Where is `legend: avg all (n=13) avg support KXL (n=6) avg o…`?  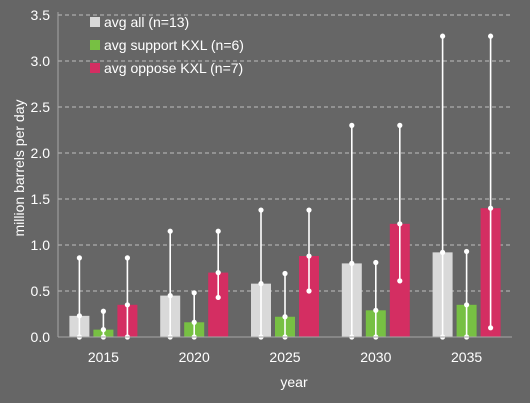 legend: avg all (n=13) avg support KXL (n=6) avg o… is located at coordinates (167, 45).